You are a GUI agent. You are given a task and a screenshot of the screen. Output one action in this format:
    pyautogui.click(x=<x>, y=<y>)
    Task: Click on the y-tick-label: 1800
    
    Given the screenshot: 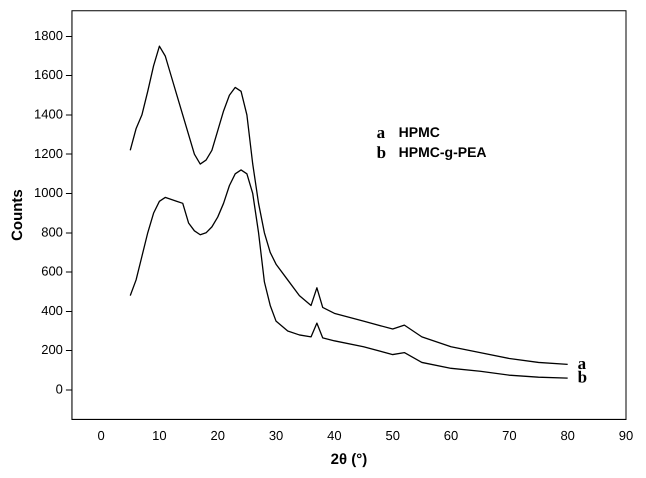 What is the action you would take?
    pyautogui.click(x=48, y=35)
    